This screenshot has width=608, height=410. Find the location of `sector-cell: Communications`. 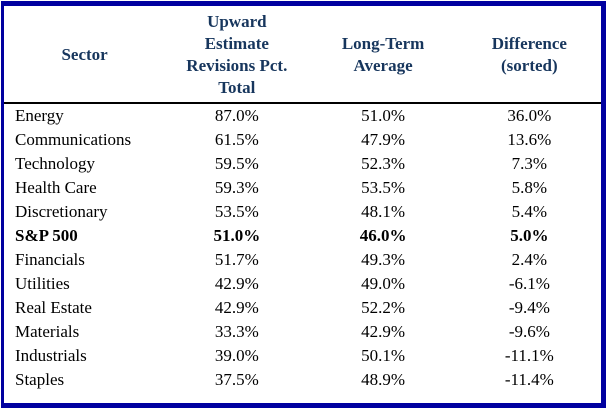

sector-cell: Communications is located at coordinates (73, 139).